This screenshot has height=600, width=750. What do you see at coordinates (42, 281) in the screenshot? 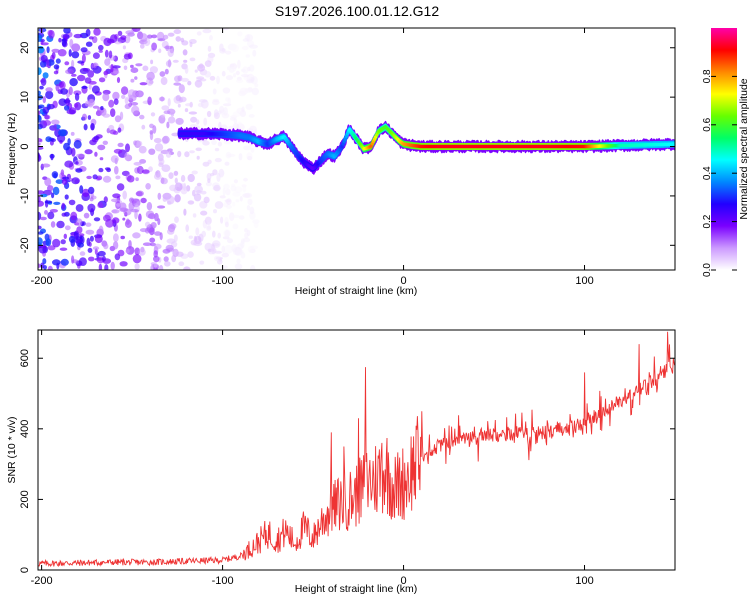
I see `x-tick-label: -200` at bounding box center [42, 281].